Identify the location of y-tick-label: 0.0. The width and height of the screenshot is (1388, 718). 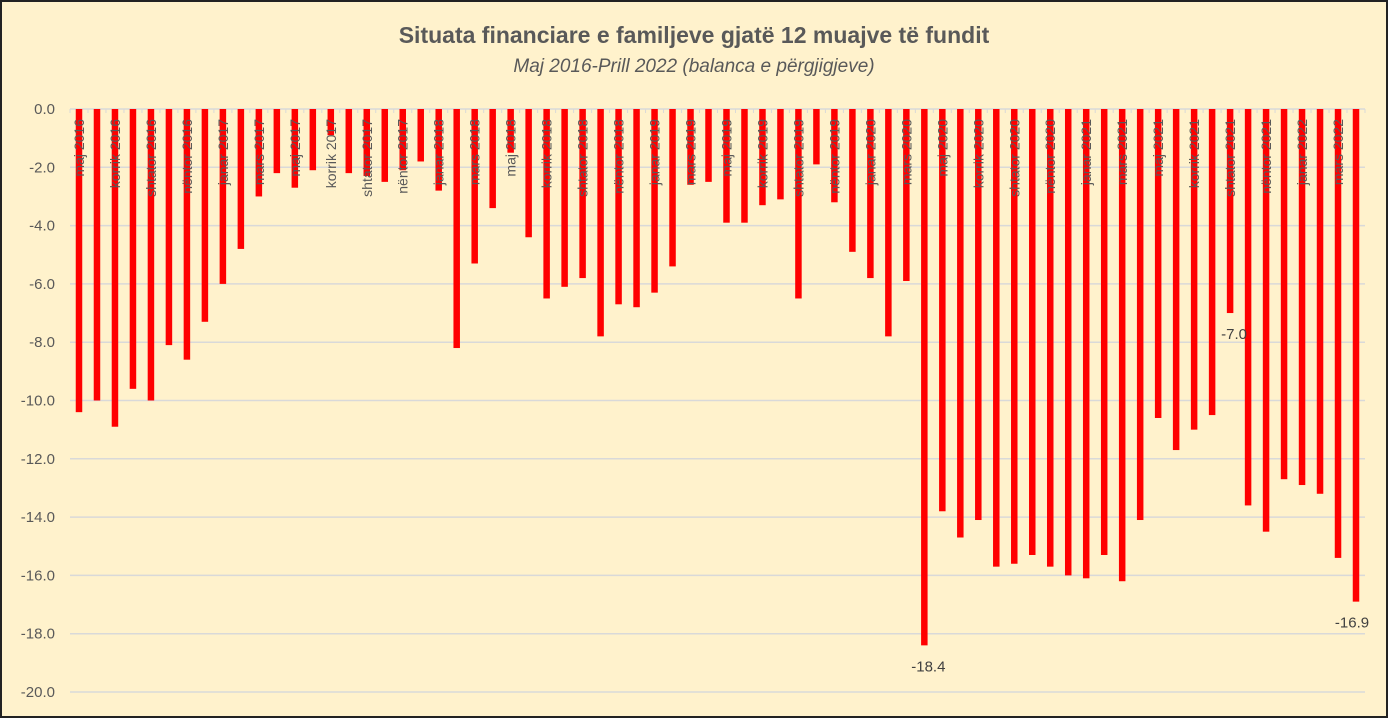
(44, 109).